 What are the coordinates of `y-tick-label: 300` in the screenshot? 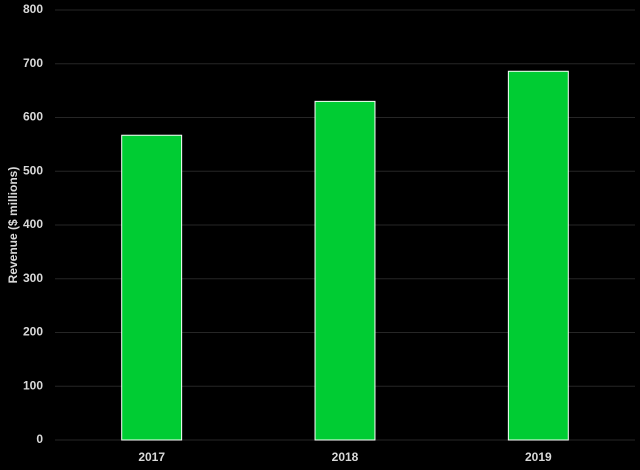 It's located at (33, 278).